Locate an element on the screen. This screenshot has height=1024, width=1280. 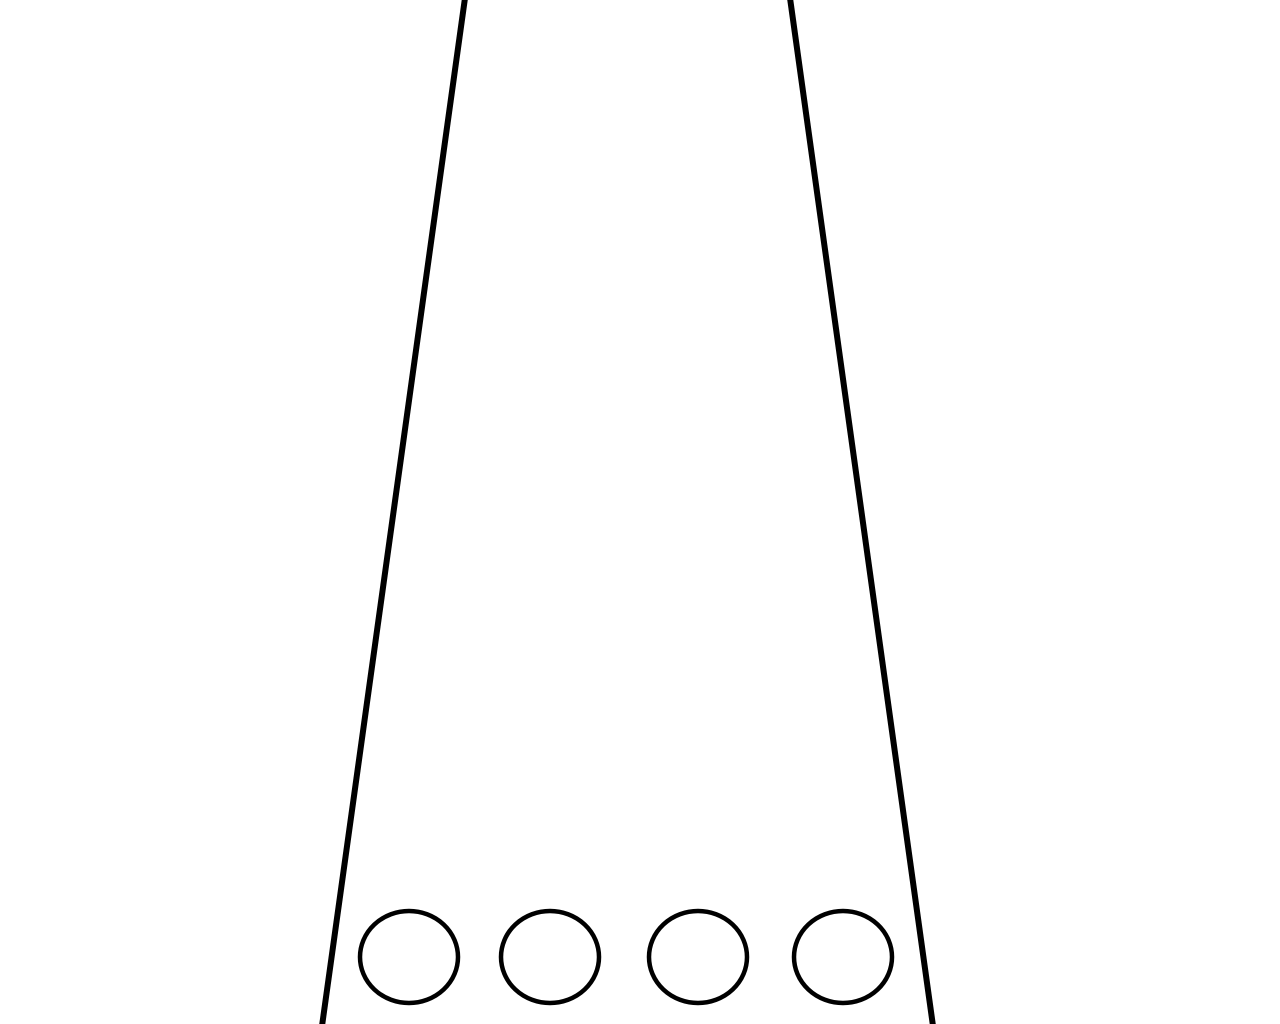
trapezoid-left-edge is located at coordinates (393, 512).